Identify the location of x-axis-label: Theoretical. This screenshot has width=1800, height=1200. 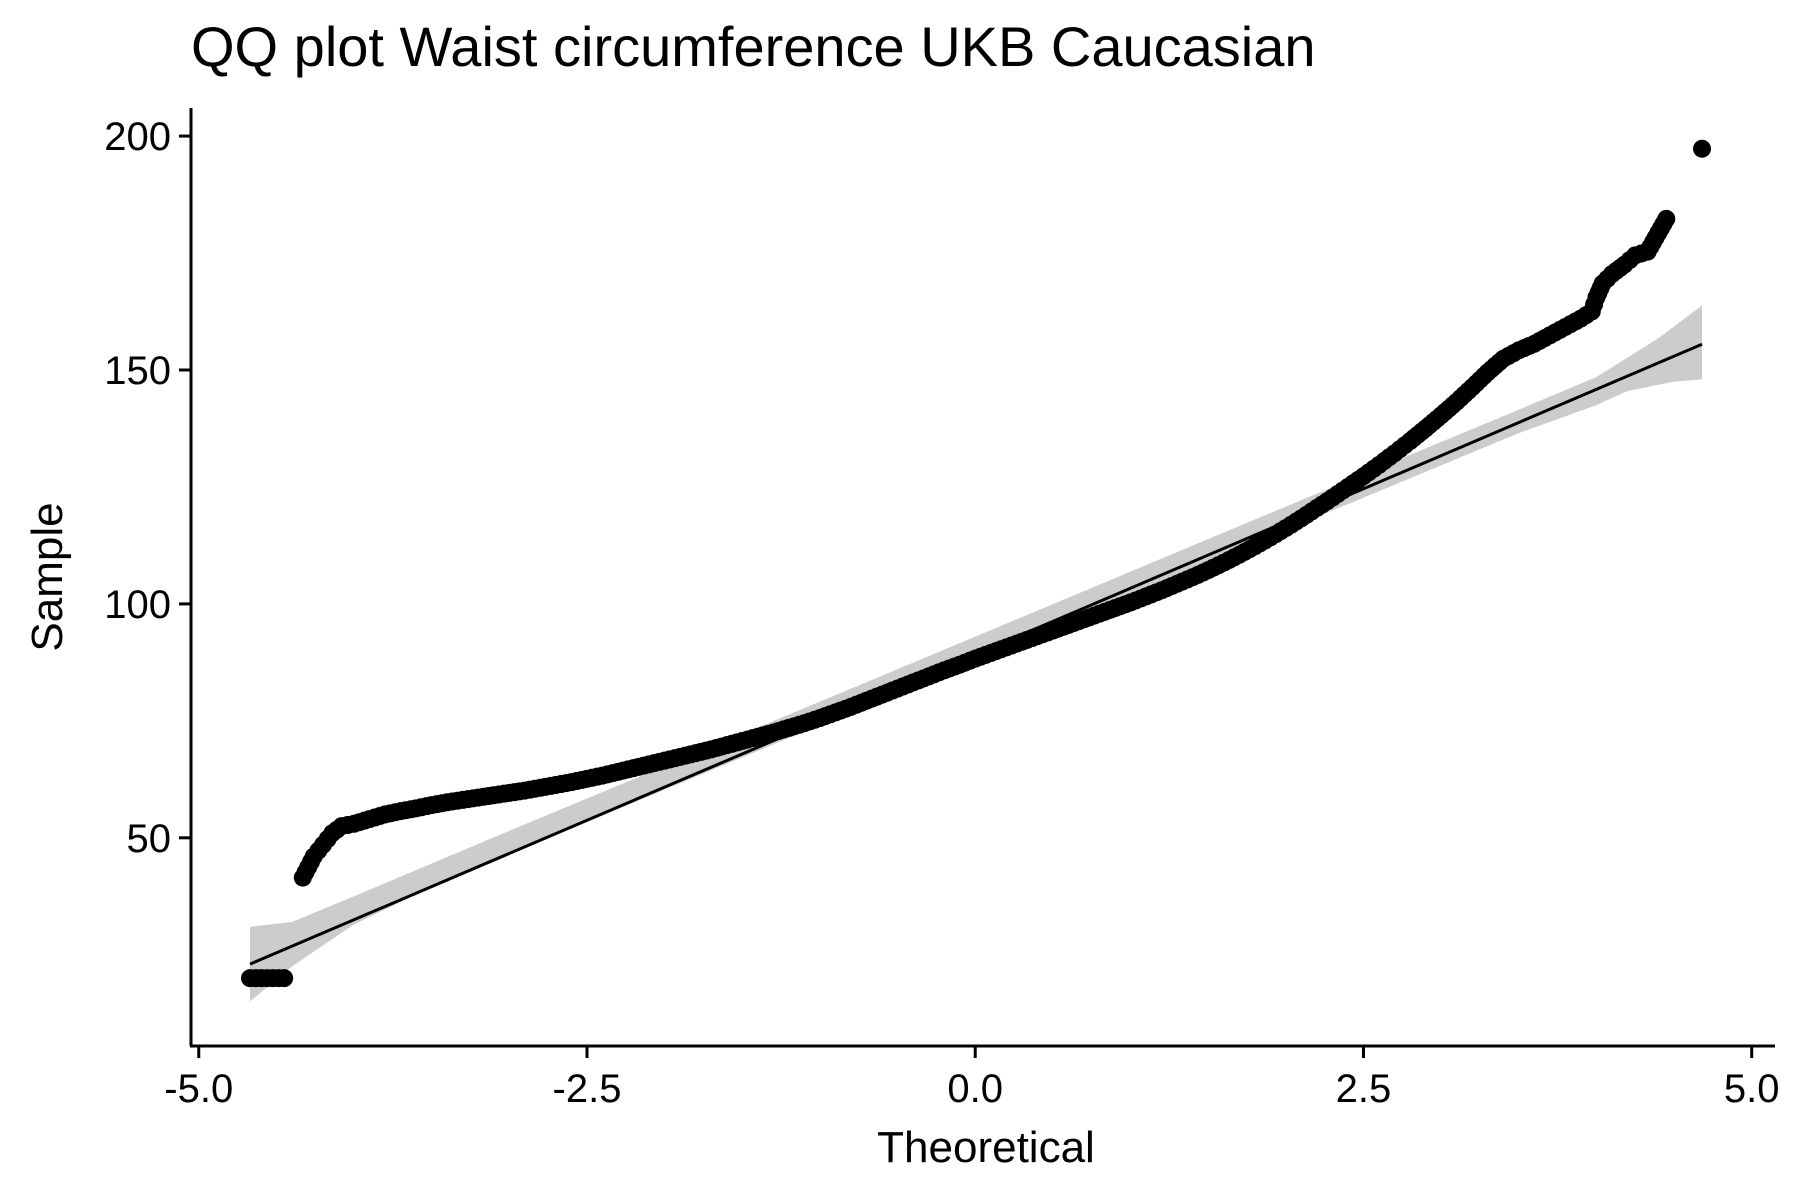
(986, 1147).